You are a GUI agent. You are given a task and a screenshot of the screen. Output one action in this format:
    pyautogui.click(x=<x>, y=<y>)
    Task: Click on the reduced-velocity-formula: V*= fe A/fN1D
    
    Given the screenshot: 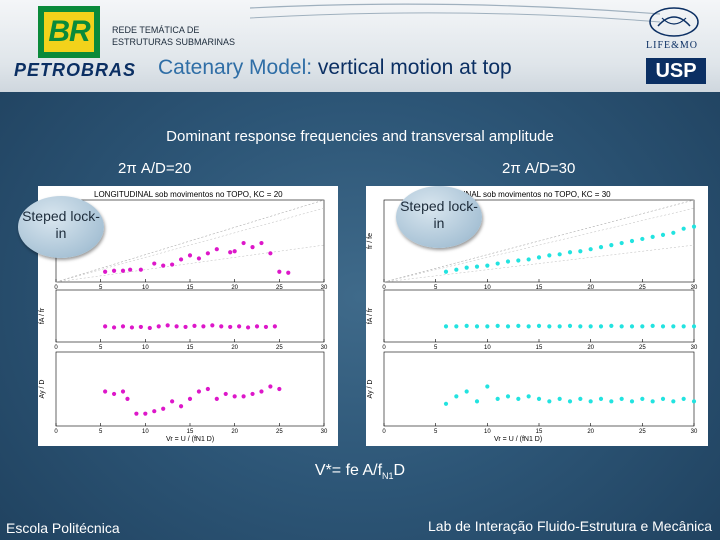 What is the action you would take?
    pyautogui.click(x=360, y=471)
    